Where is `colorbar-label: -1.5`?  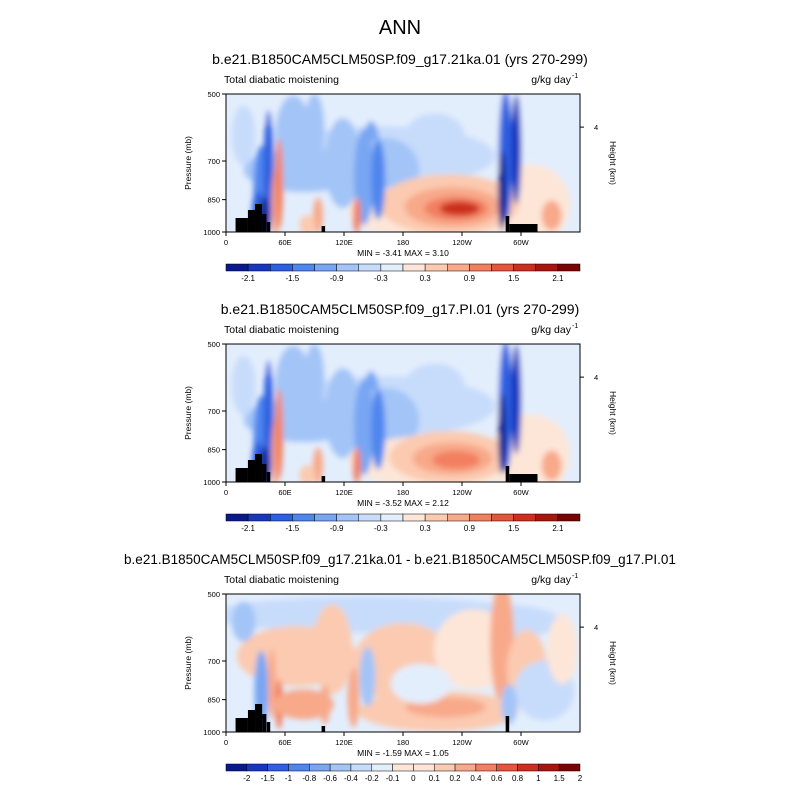 colorbar-label: -1.5 is located at coordinates (268, 778).